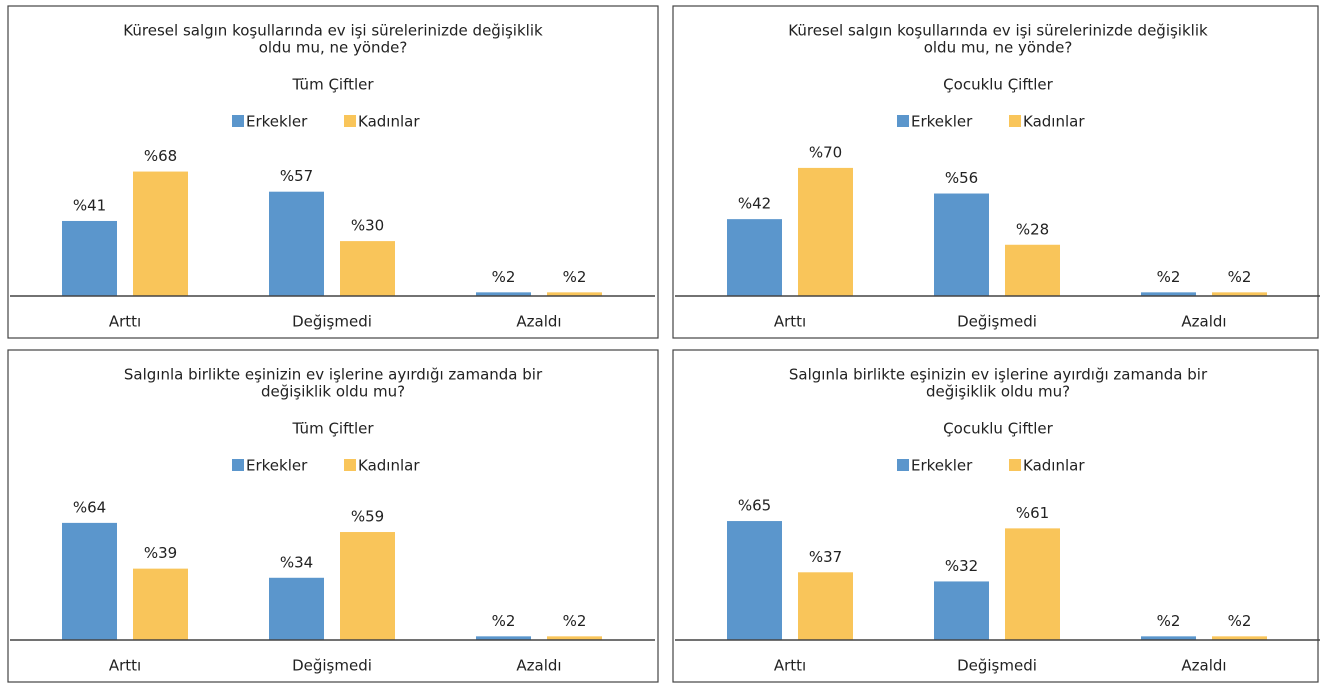 This screenshot has height=684, width=1326. What do you see at coordinates (296, 176) in the screenshot?
I see `value-label: %57` at bounding box center [296, 176].